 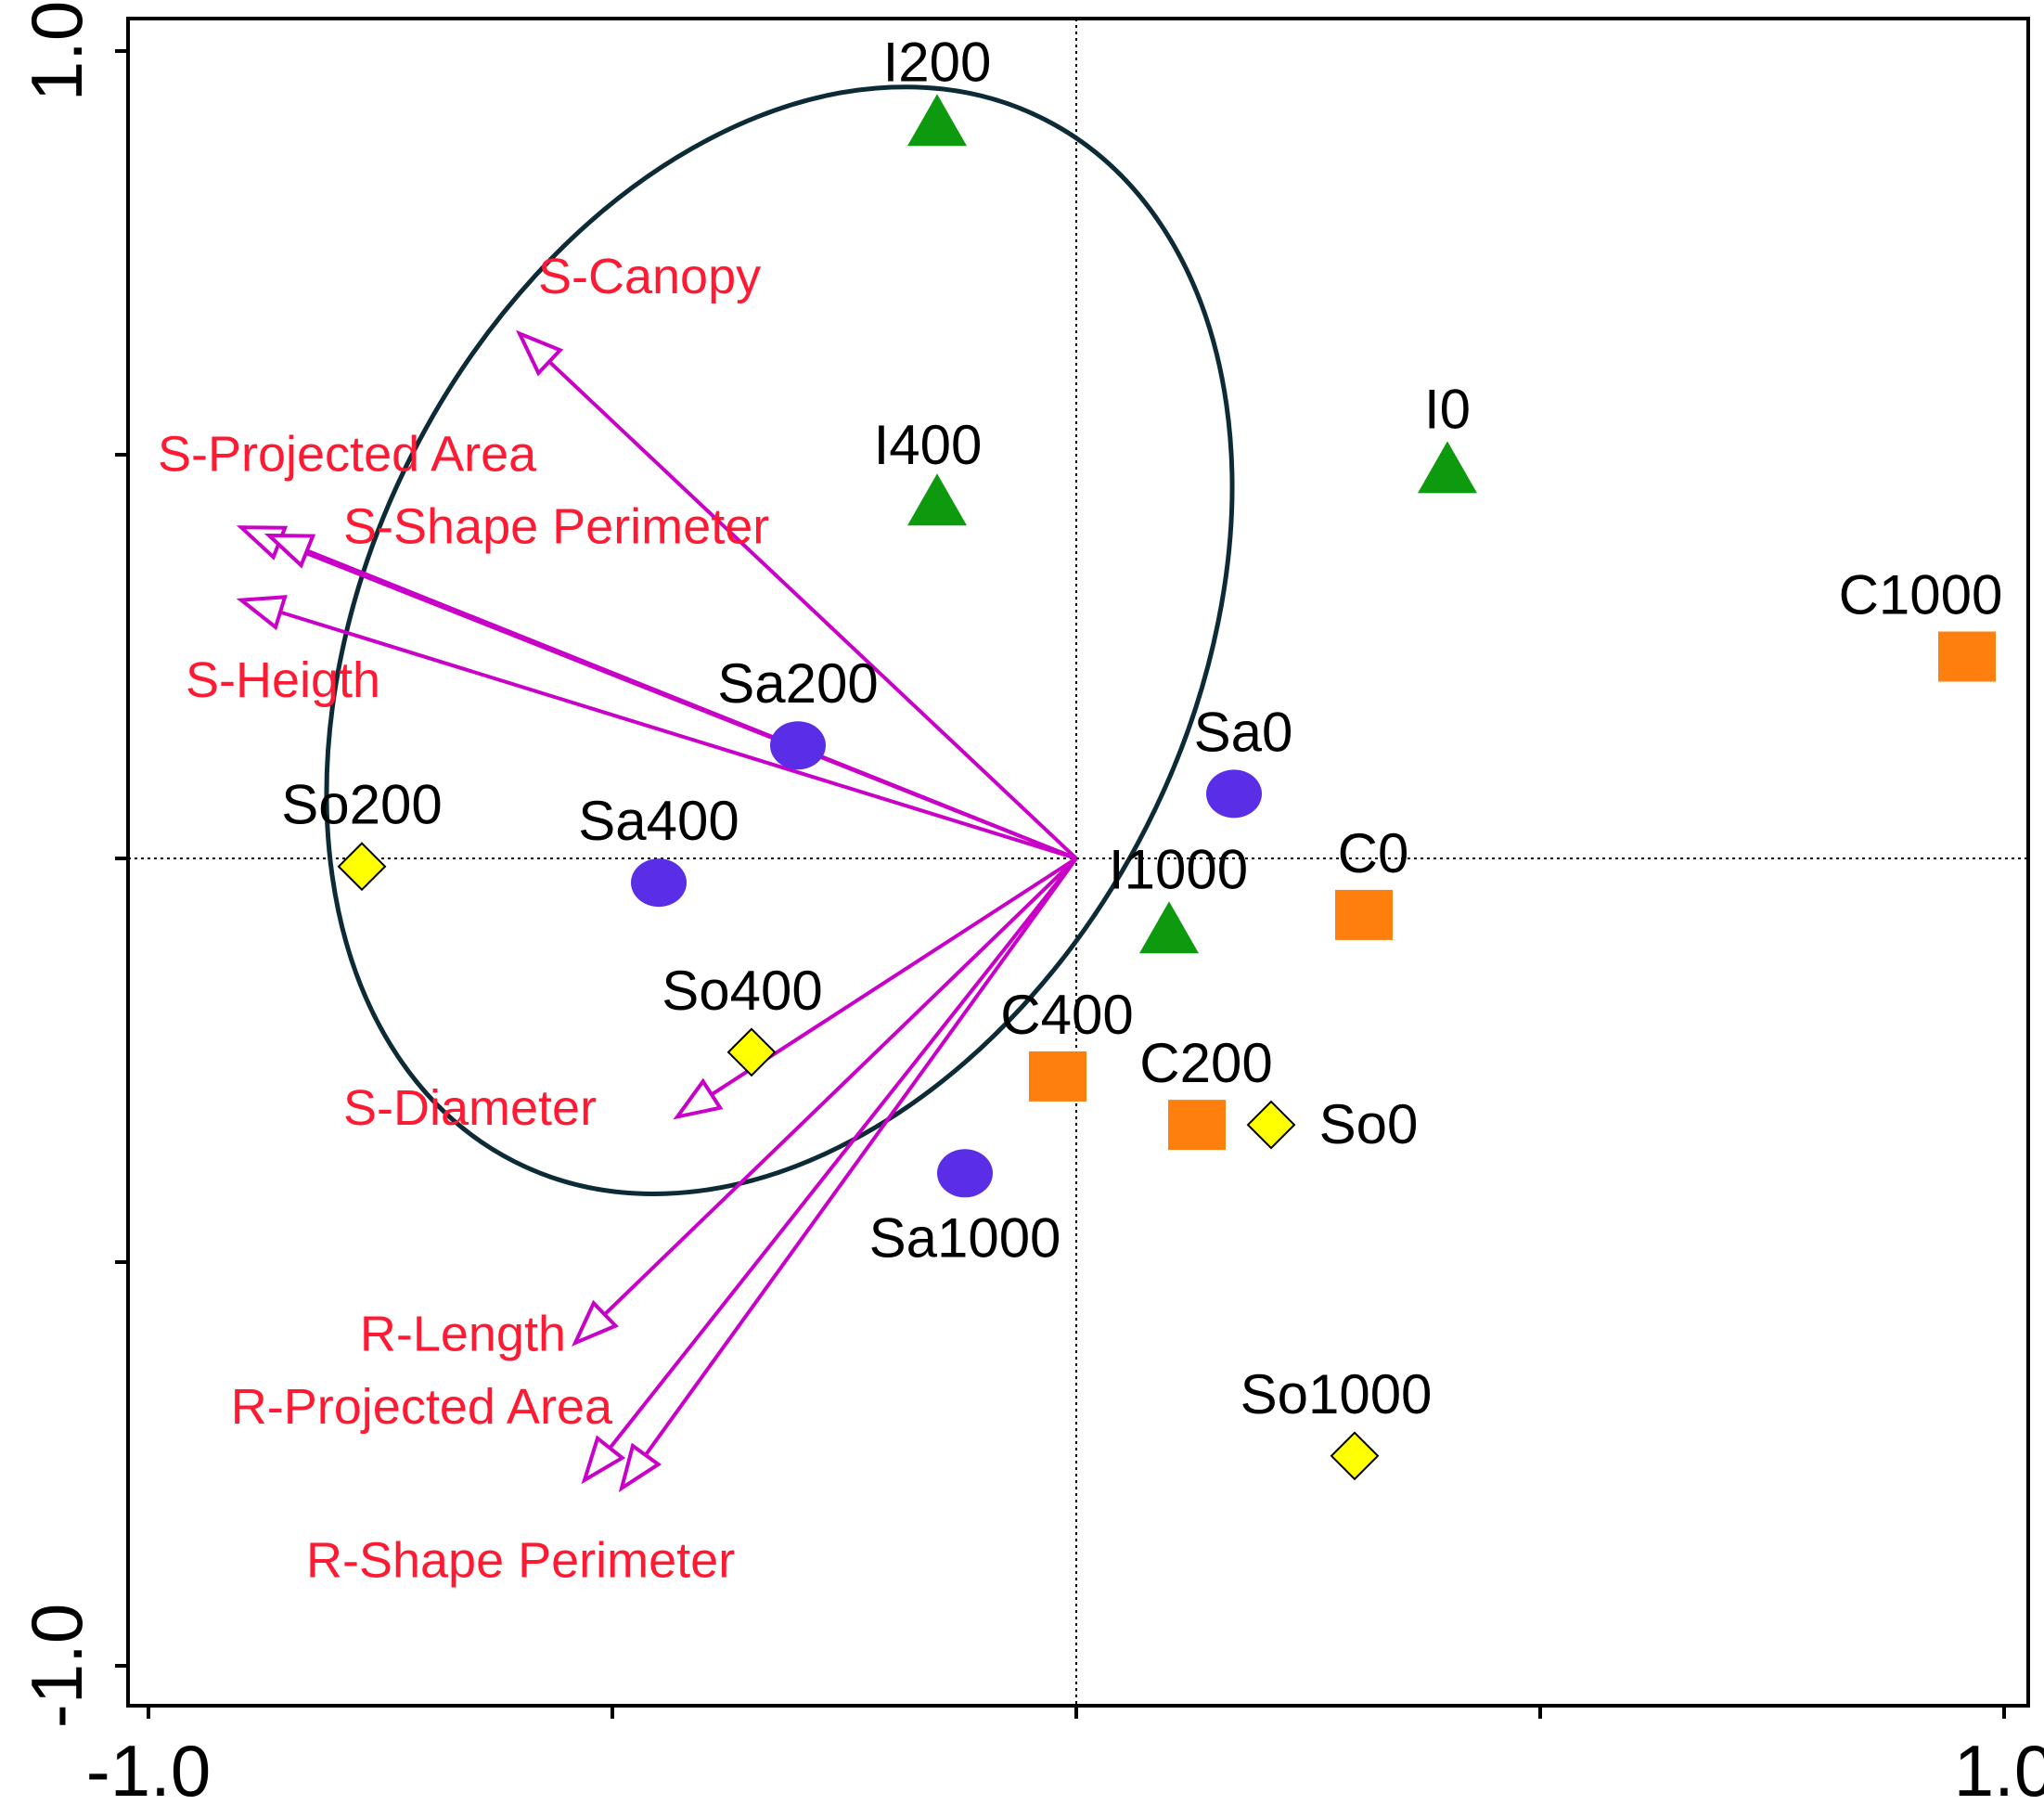 I want to click on vector-label-s-canopy: S-Canopy, so click(x=649, y=276).